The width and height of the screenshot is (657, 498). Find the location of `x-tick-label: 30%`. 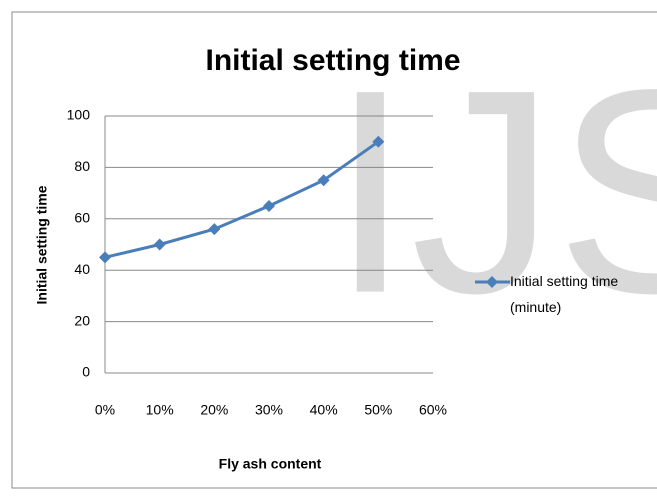

x-tick-label: 30% is located at coordinates (269, 410).